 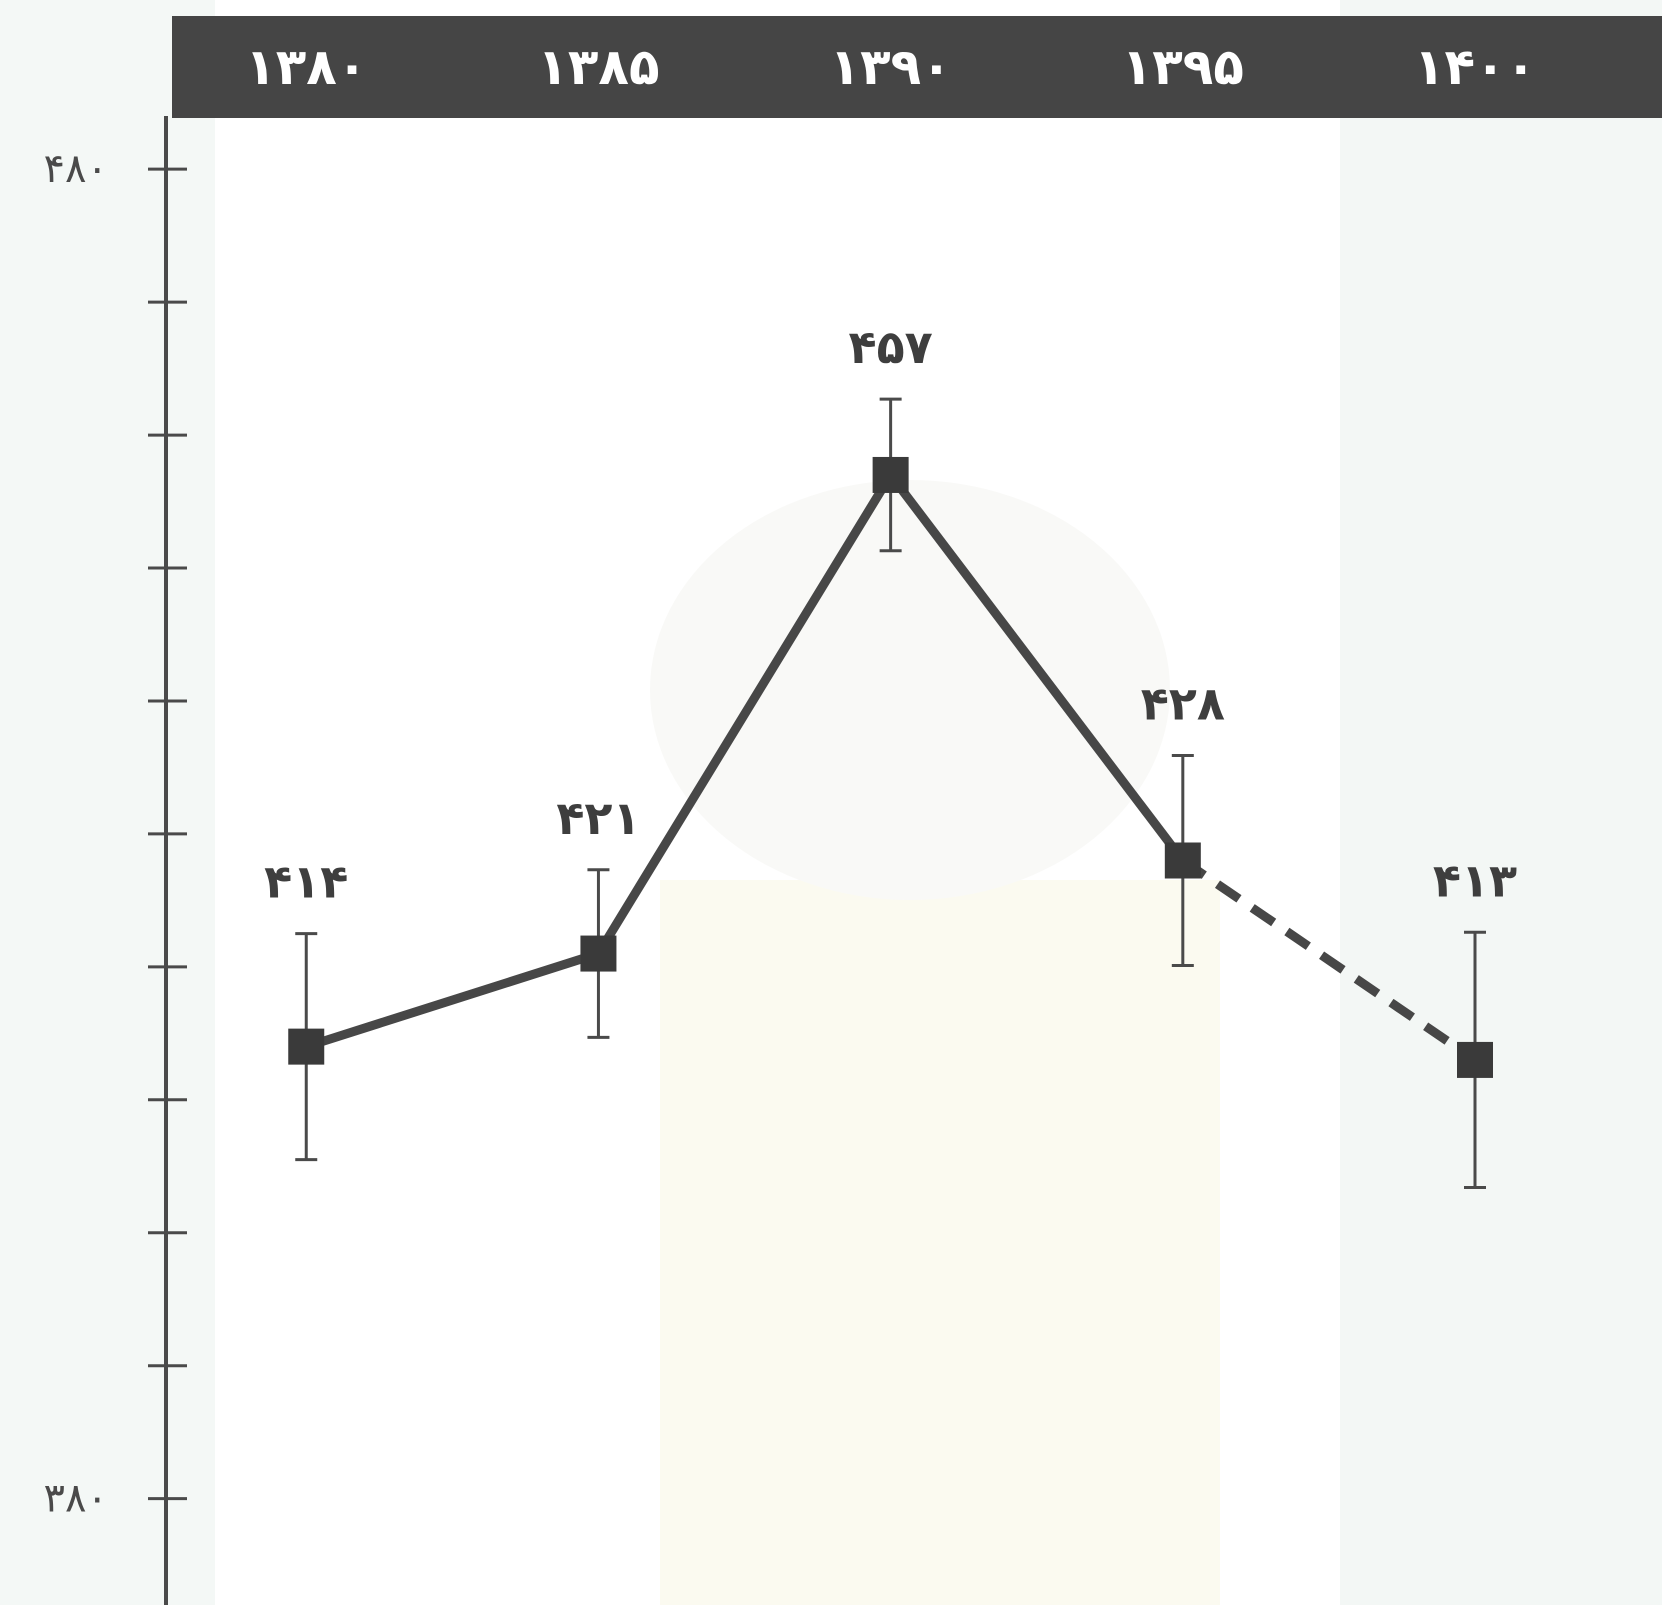 I want to click on backdrop-panel-left, so click(x=107, y=802).